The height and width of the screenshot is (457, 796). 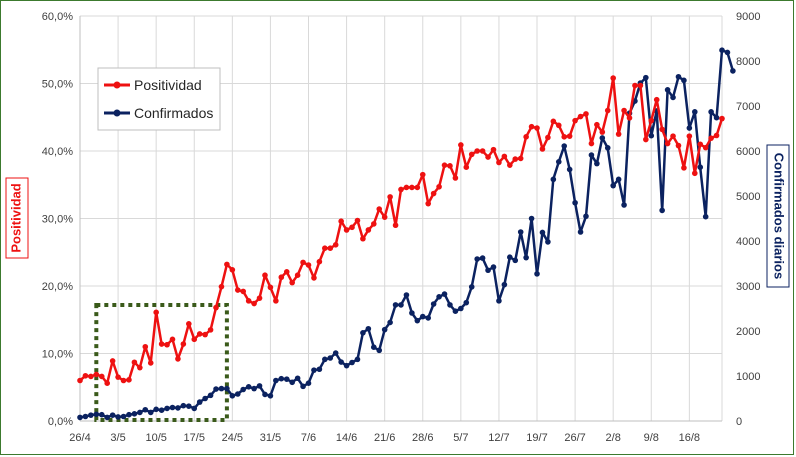 I want to click on legend: Positividad Confirmados, so click(x=159, y=99).